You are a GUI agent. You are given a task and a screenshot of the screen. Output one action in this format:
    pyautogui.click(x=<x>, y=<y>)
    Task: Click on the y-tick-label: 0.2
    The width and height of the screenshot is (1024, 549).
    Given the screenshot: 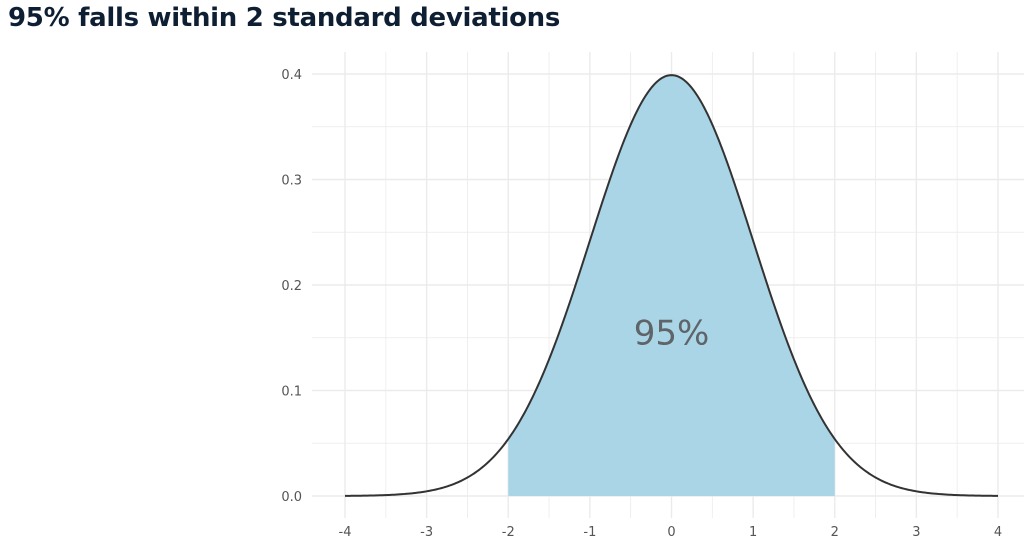 What is the action you would take?
    pyautogui.click(x=291, y=286)
    